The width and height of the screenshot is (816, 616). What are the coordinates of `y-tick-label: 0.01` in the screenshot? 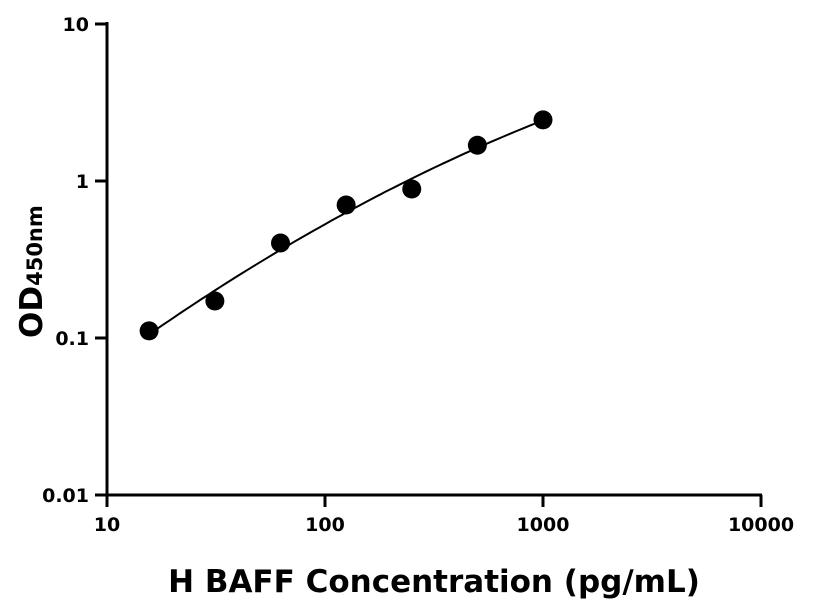 It's located at (65, 496).